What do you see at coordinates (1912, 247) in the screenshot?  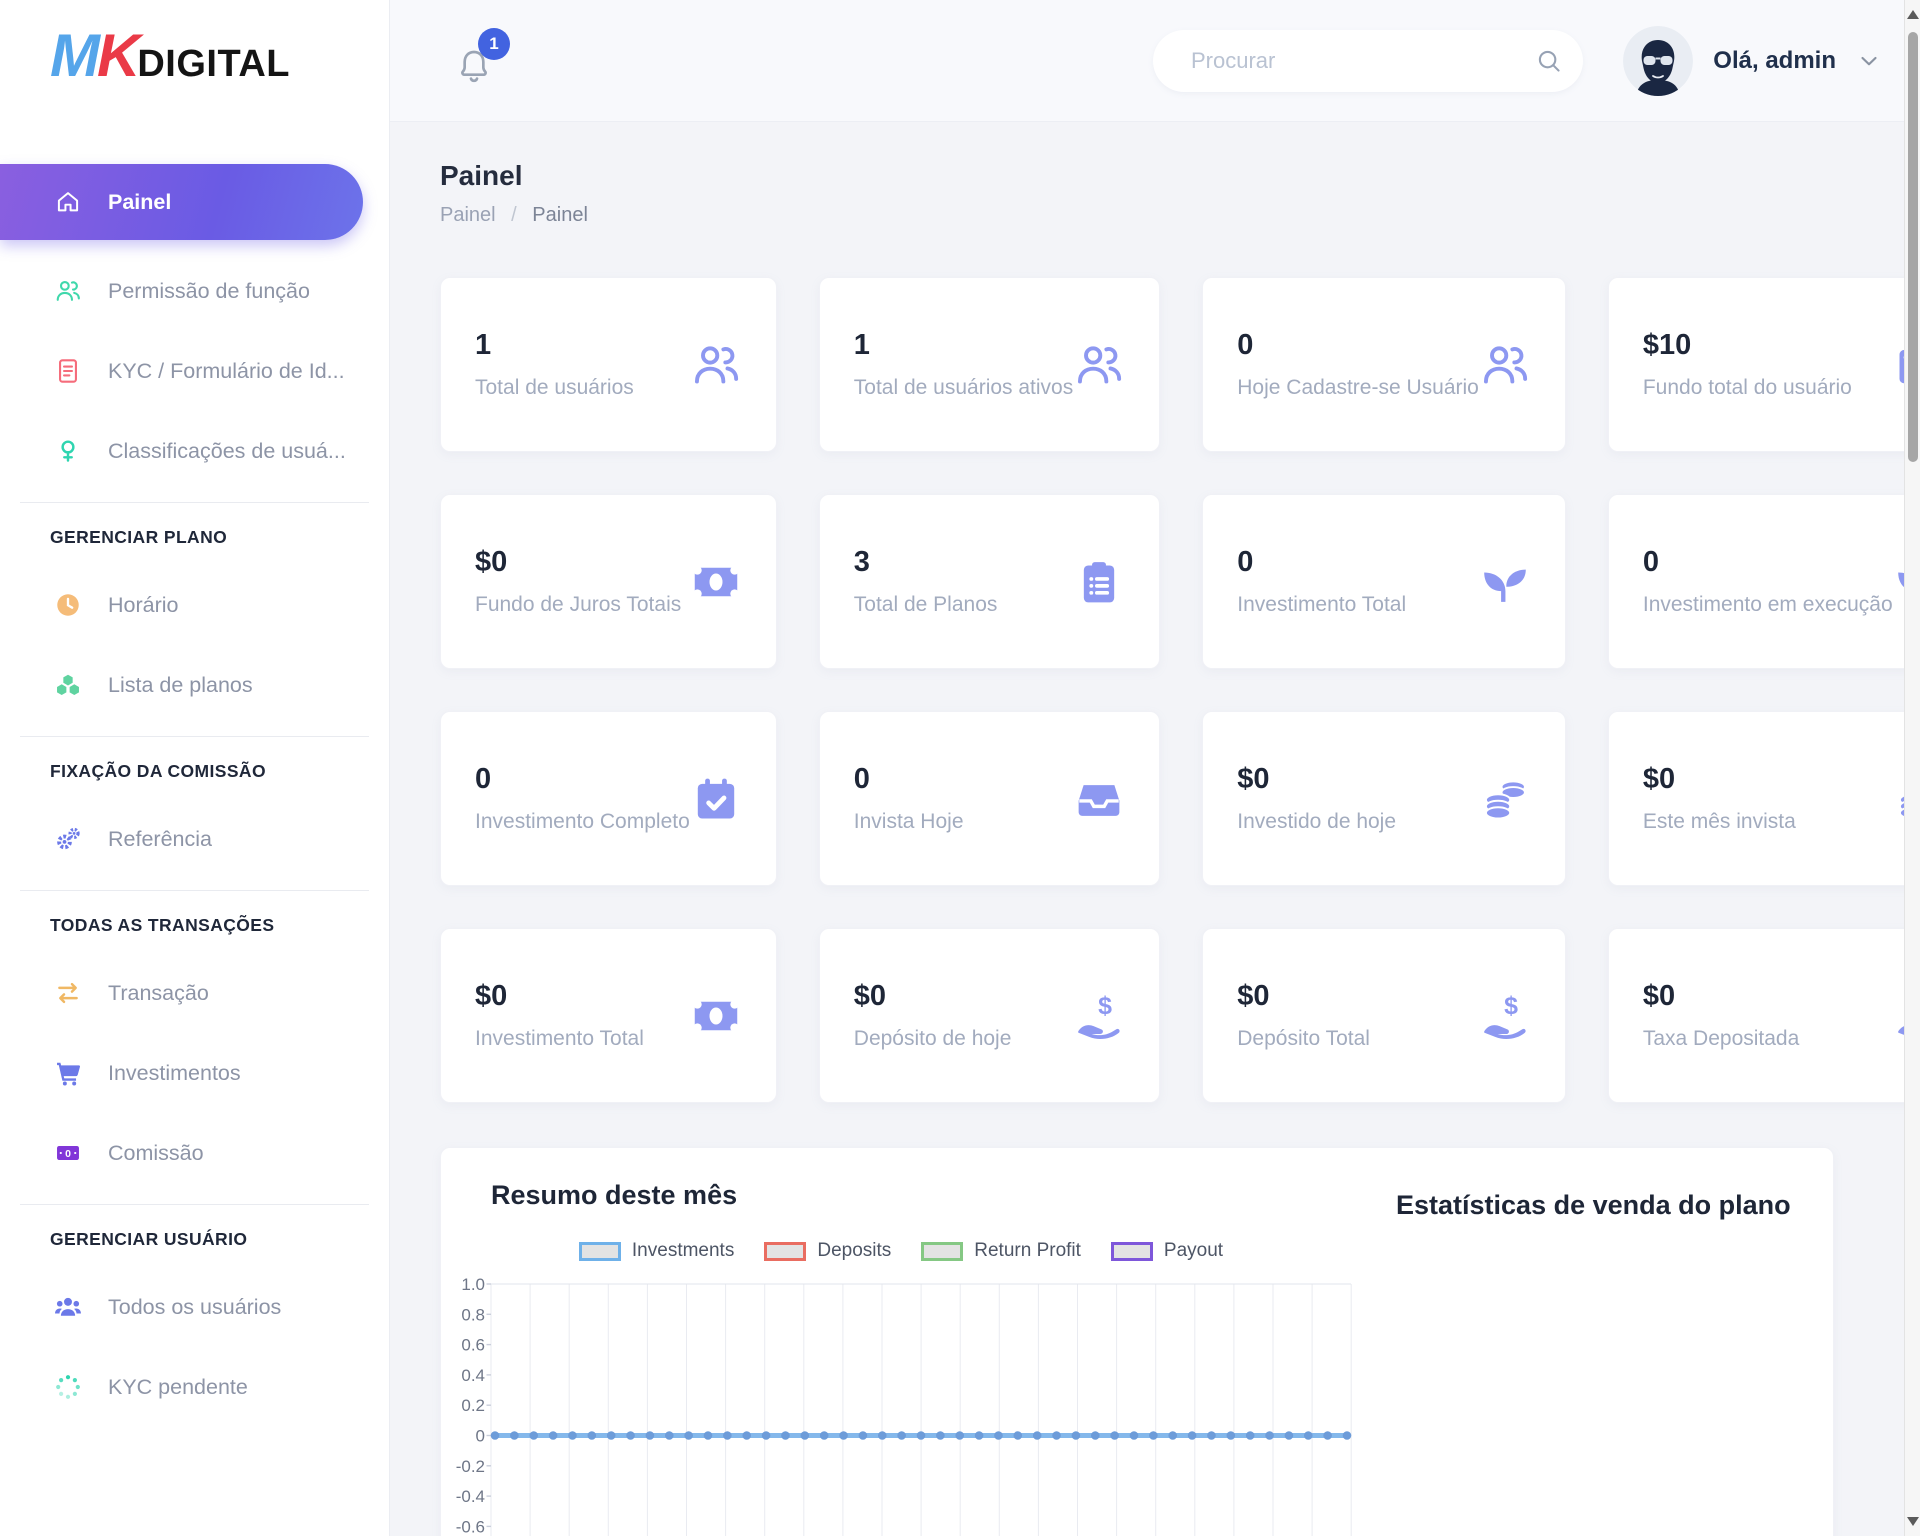 I see `scrollbar-thumb` at bounding box center [1912, 247].